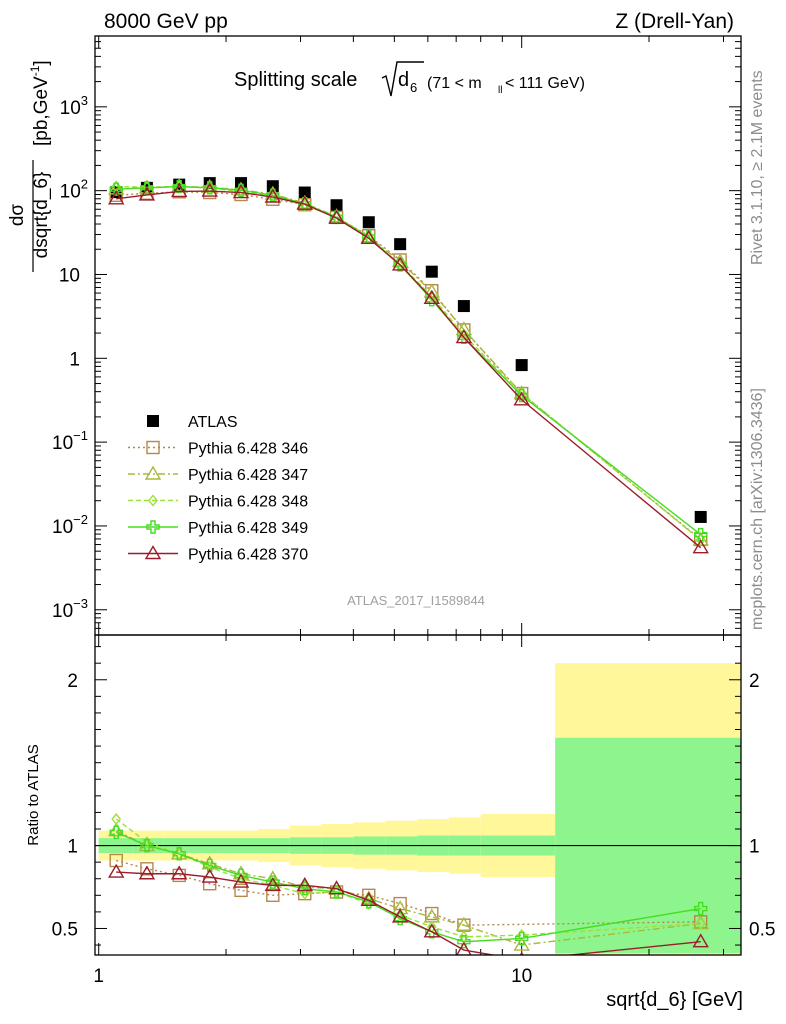 This screenshot has width=786, height=1024. I want to click on ratio-series, so click(408, 883).